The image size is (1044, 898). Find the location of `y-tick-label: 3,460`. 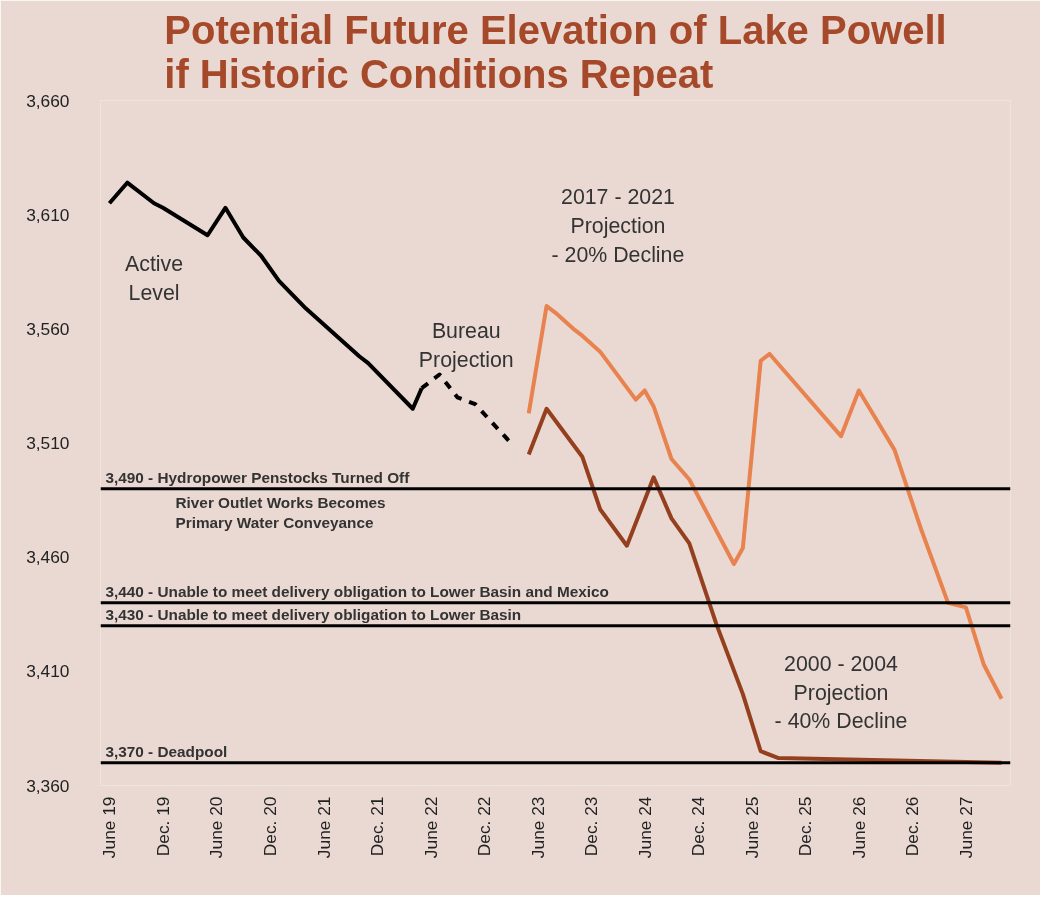

y-tick-label: 3,460 is located at coordinates (48, 557).